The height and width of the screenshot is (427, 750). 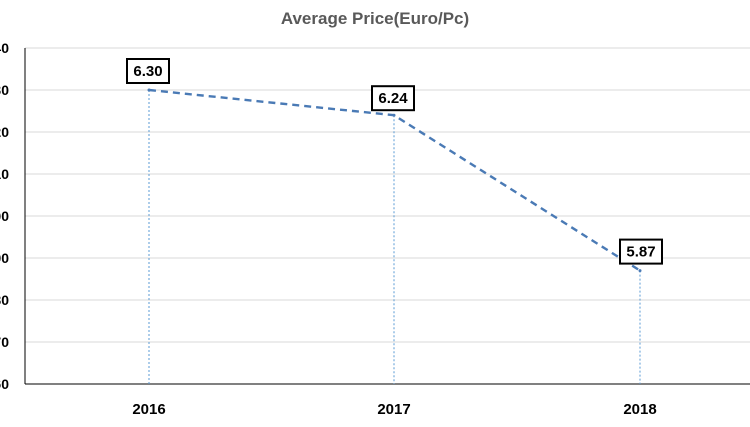 I want to click on y-tick-label: 00, so click(x=4, y=216).